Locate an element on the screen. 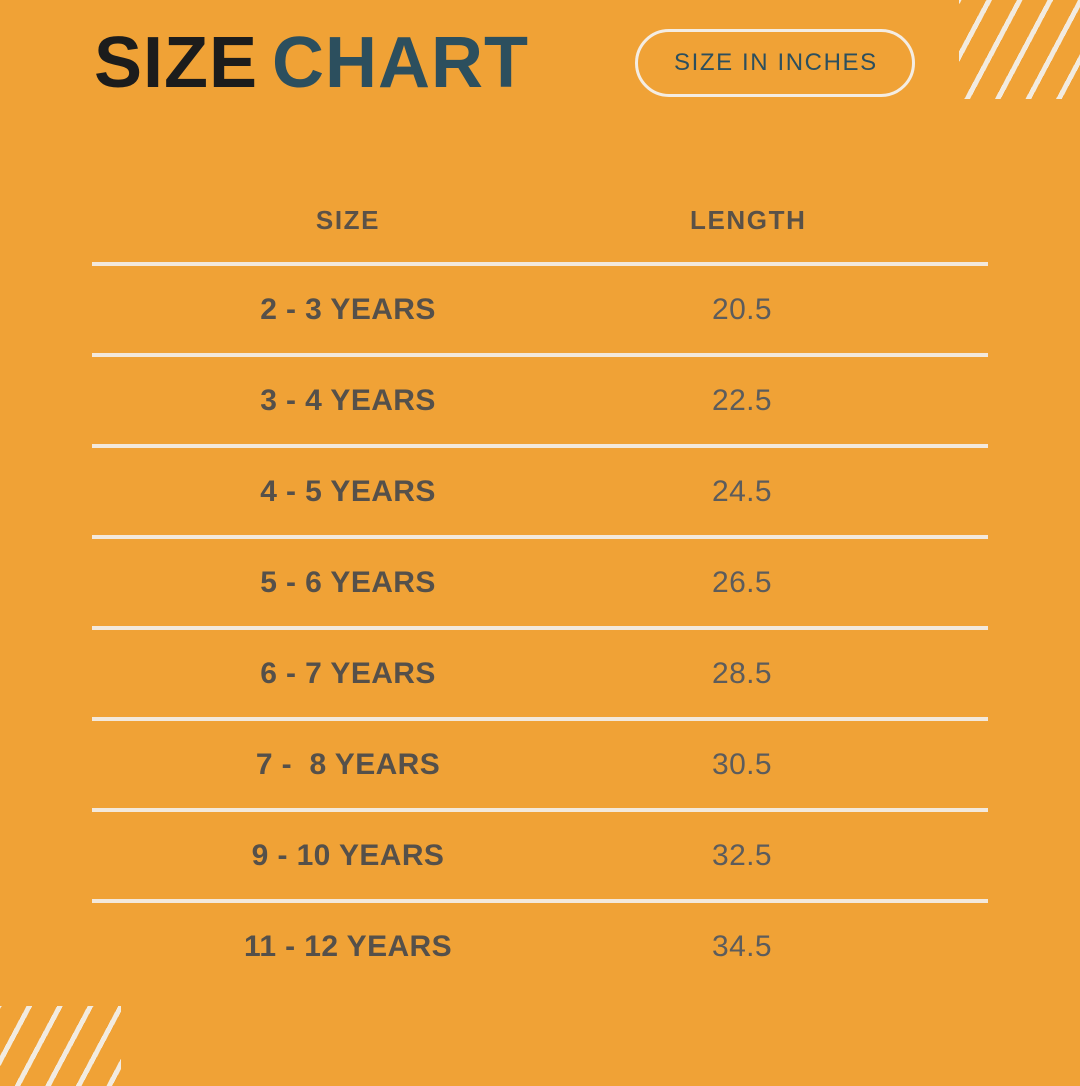 The width and height of the screenshot is (1080, 1086). cell-length: 26.5 is located at coordinates (742, 582).